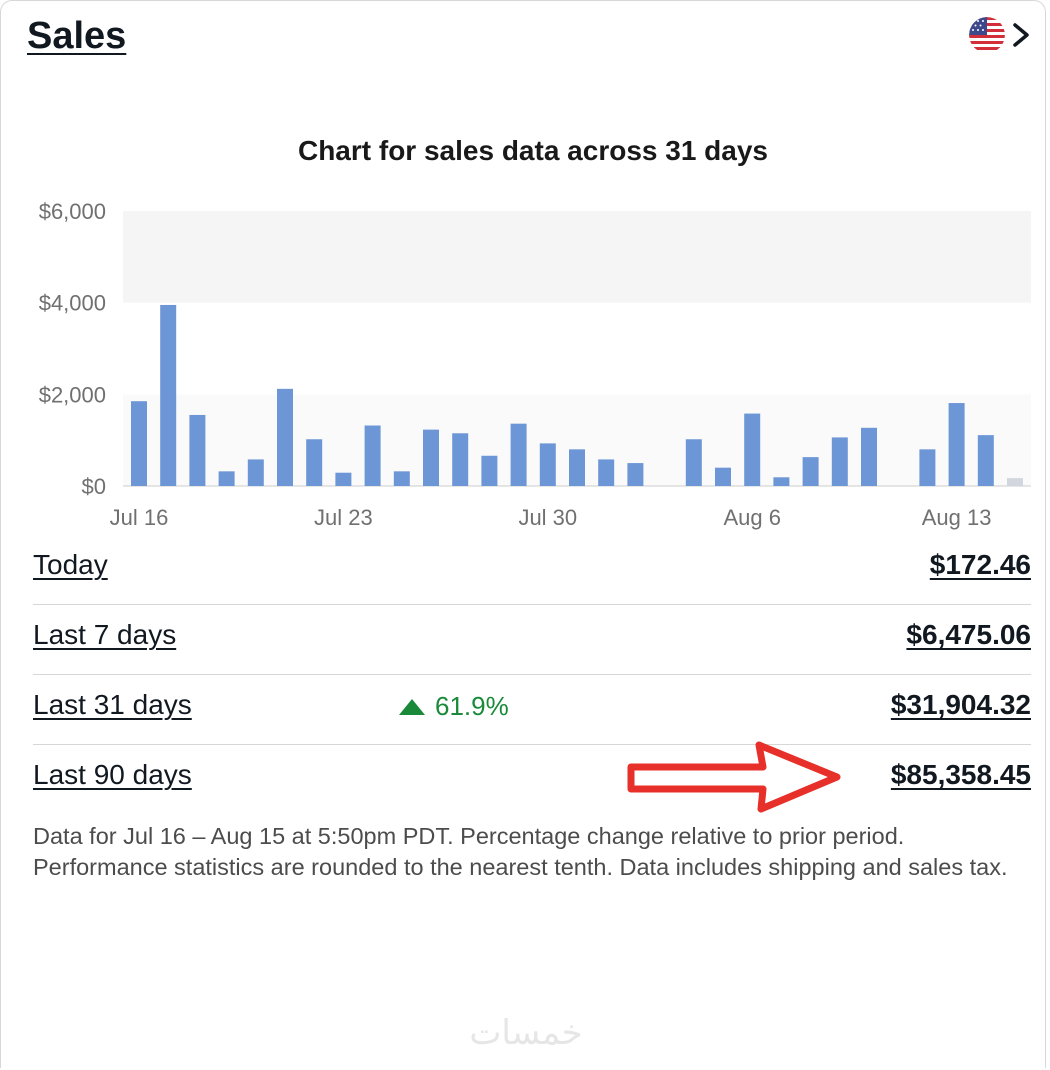 The height and width of the screenshot is (1070, 1050). What do you see at coordinates (72, 211) in the screenshot?
I see `y-tick-label: $6,000` at bounding box center [72, 211].